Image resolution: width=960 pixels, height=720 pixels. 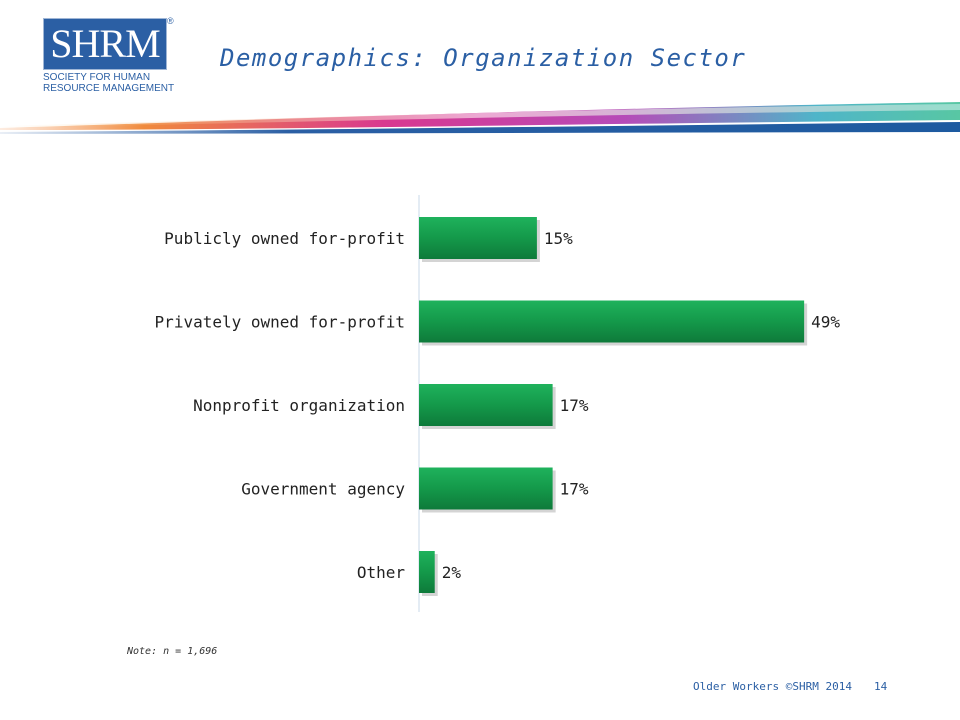 I want to click on header-swoosh-banner, so click(x=480, y=118).